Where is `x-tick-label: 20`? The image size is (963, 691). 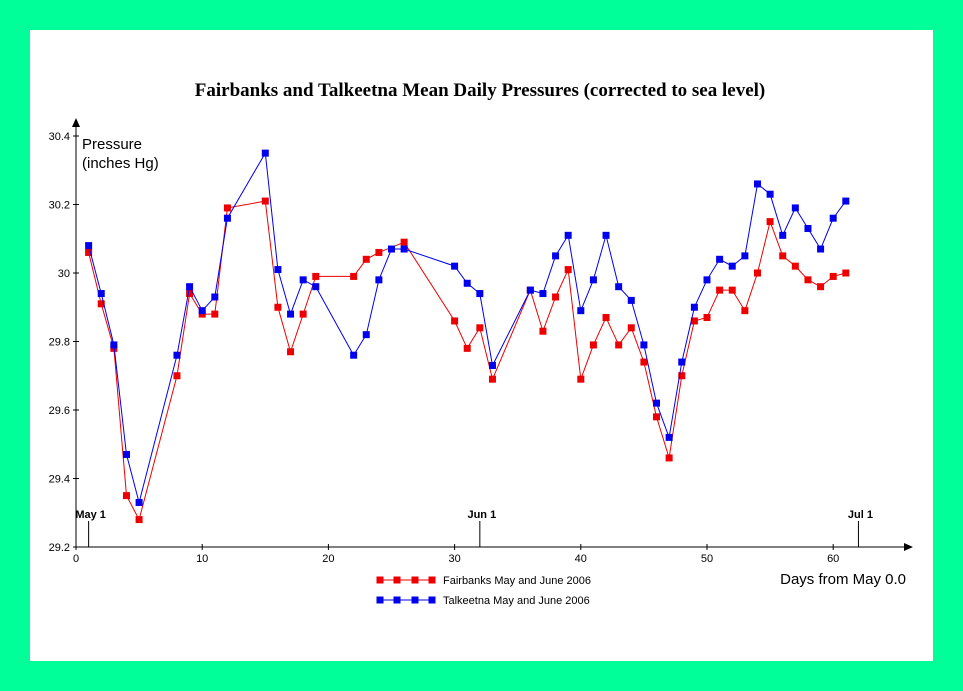
x-tick-label: 20 is located at coordinates (328, 559).